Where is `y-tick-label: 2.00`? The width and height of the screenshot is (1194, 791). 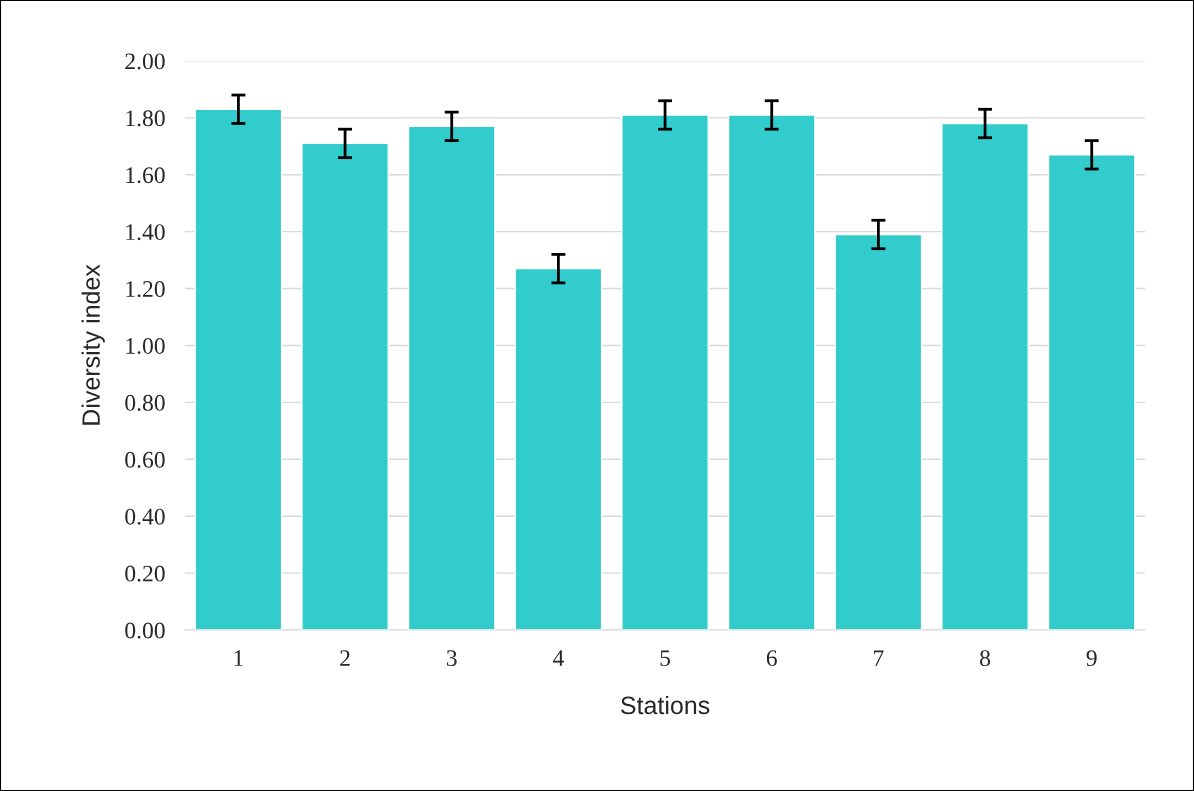
y-tick-label: 2.00 is located at coordinates (145, 61).